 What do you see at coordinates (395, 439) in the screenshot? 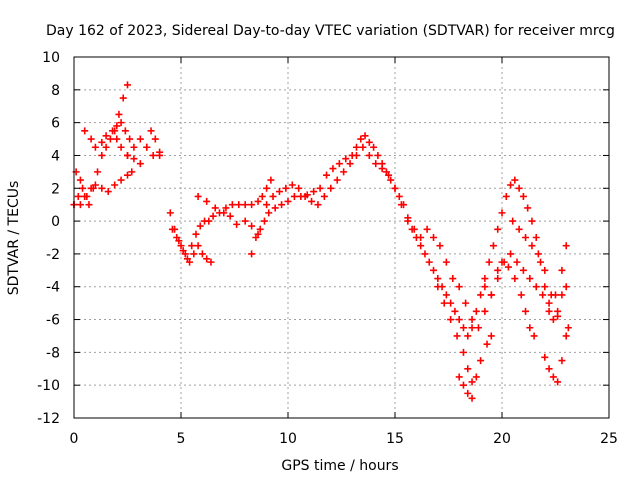
I see `x-tick-label: 15` at bounding box center [395, 439].